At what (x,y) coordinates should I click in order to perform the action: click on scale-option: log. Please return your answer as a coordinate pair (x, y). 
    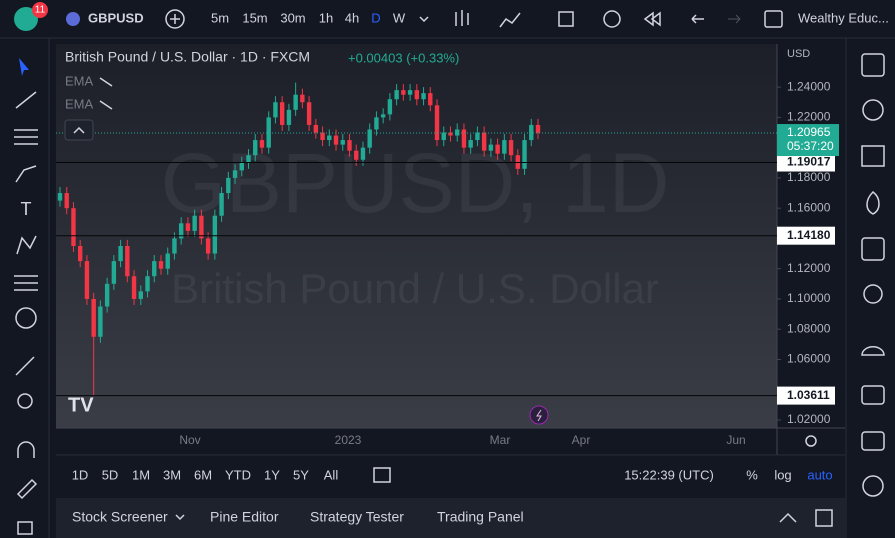
    Looking at the image, I should click on (782, 474).